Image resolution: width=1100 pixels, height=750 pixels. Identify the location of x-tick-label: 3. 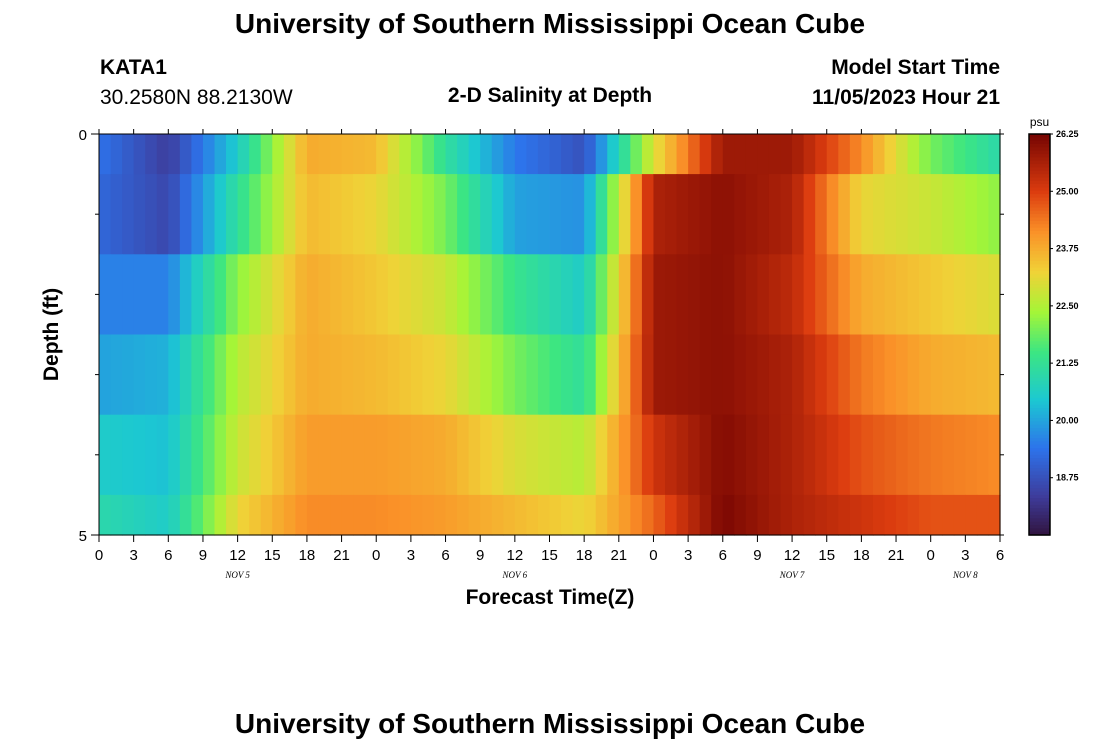
(133, 555).